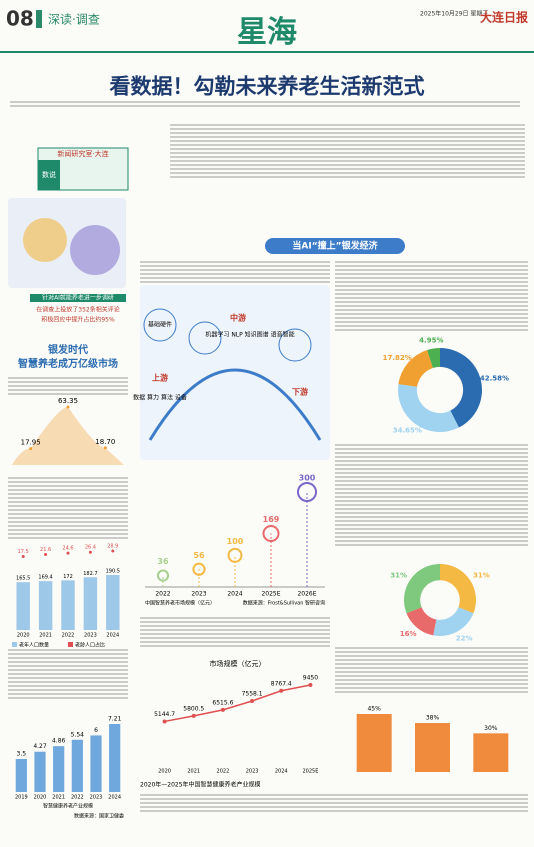  What do you see at coordinates (59, 741) in the screenshot?
I see `value-label: 4.86` at bounding box center [59, 741].